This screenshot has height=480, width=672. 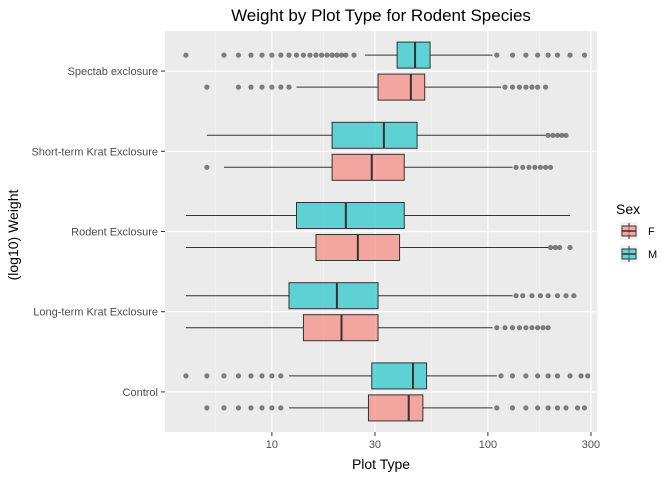 What do you see at coordinates (13, 235) in the screenshot?
I see `y-axis-title: (log10) Weight` at bounding box center [13, 235].